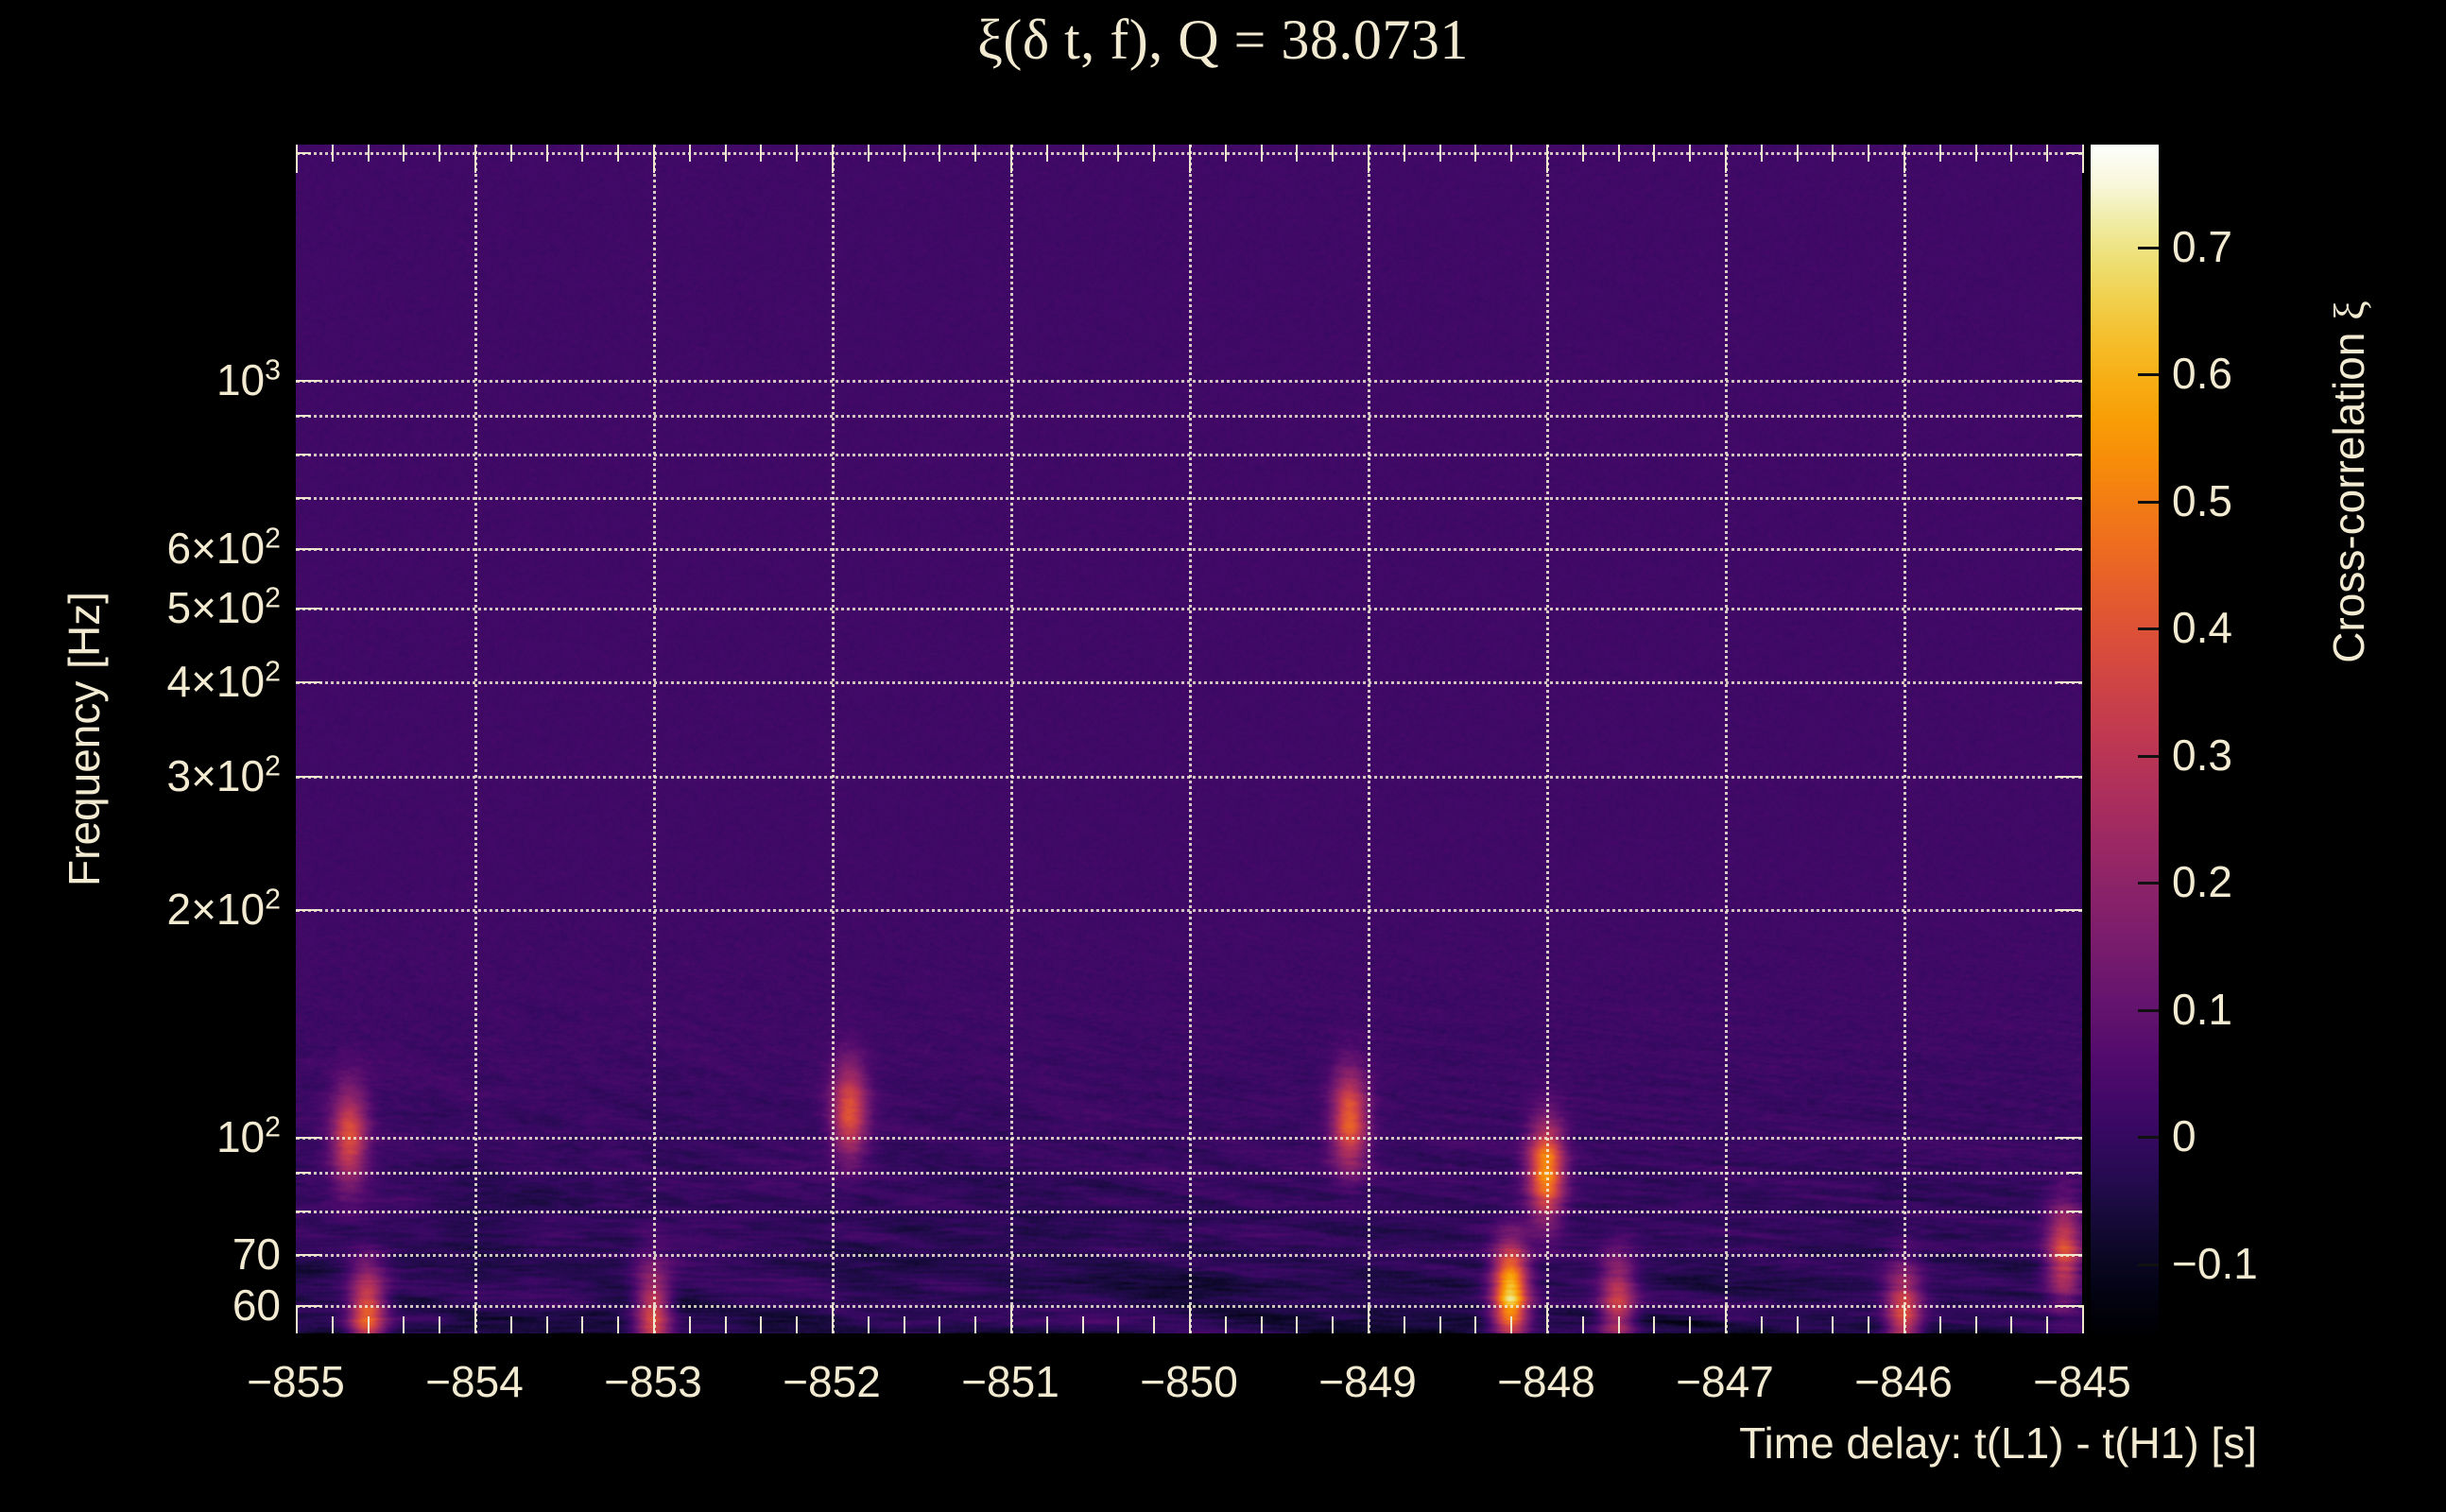  What do you see at coordinates (1998, 1443) in the screenshot?
I see `x-axis-title: Time delay: t(L1) - t(H1) [s]` at bounding box center [1998, 1443].